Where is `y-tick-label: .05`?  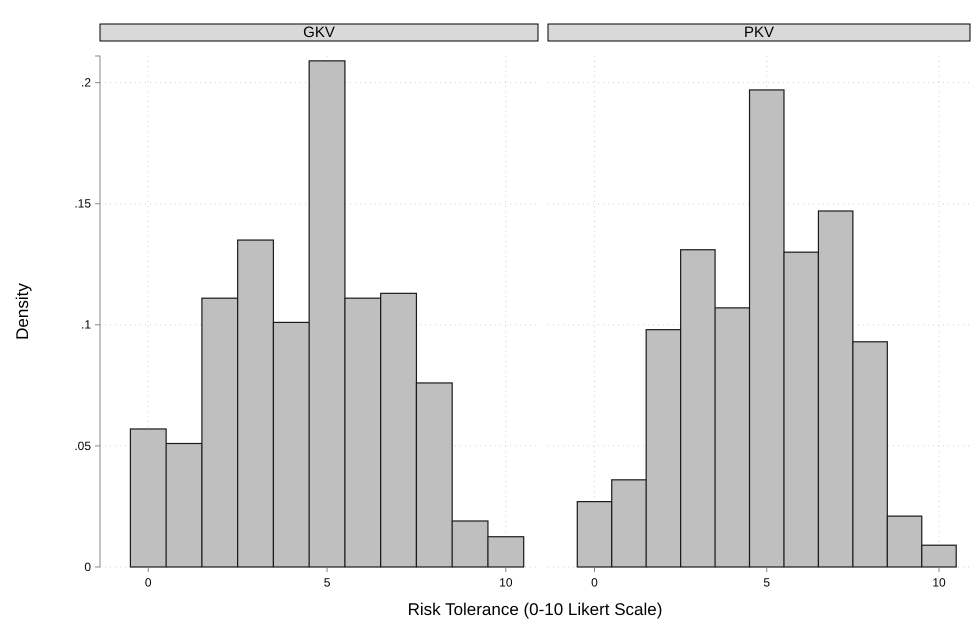 y-tick-label: .05 is located at coordinates (83, 445).